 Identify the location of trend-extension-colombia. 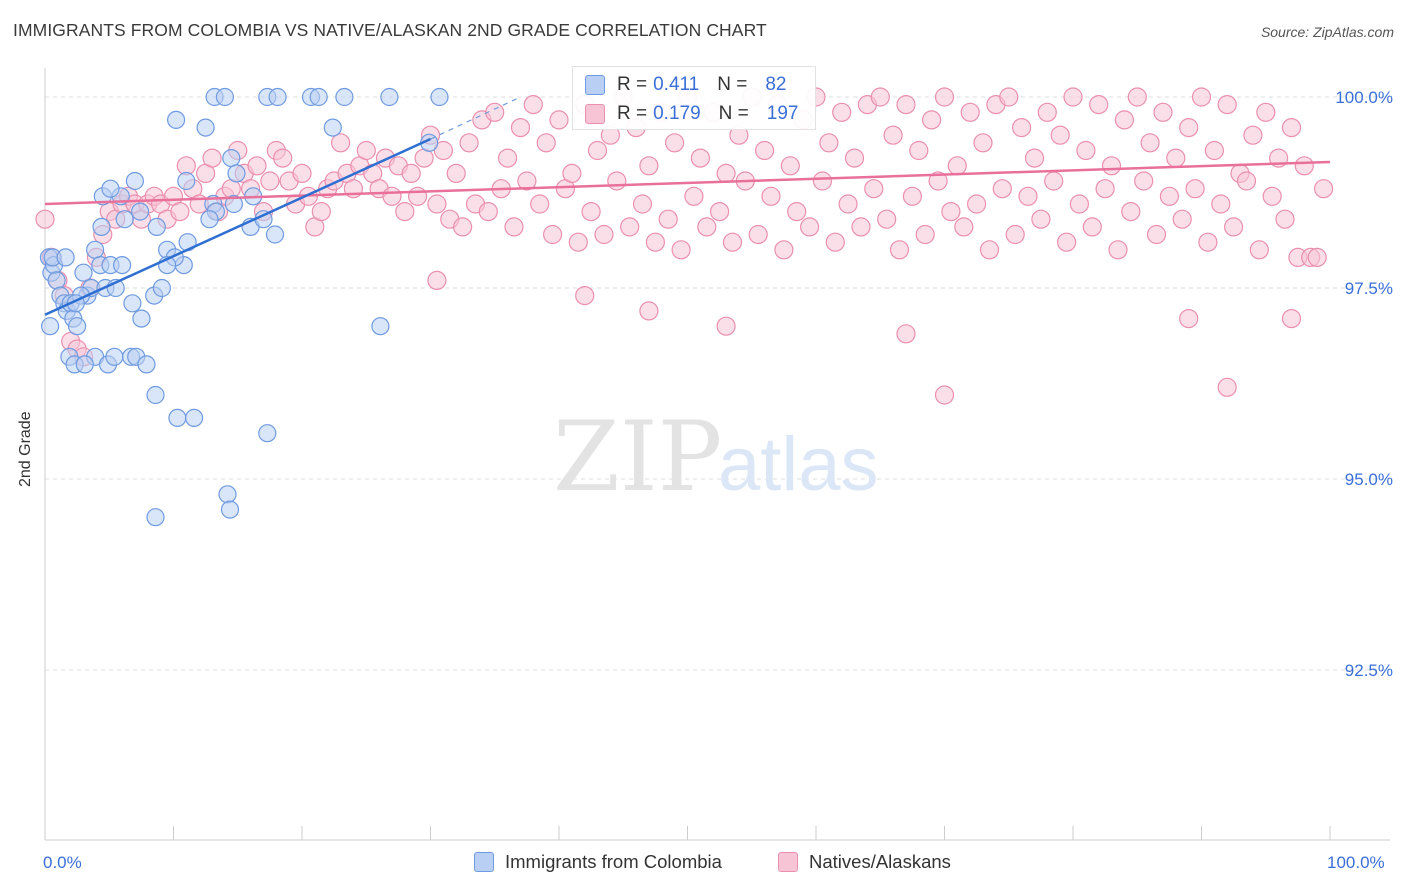
(475, 118).